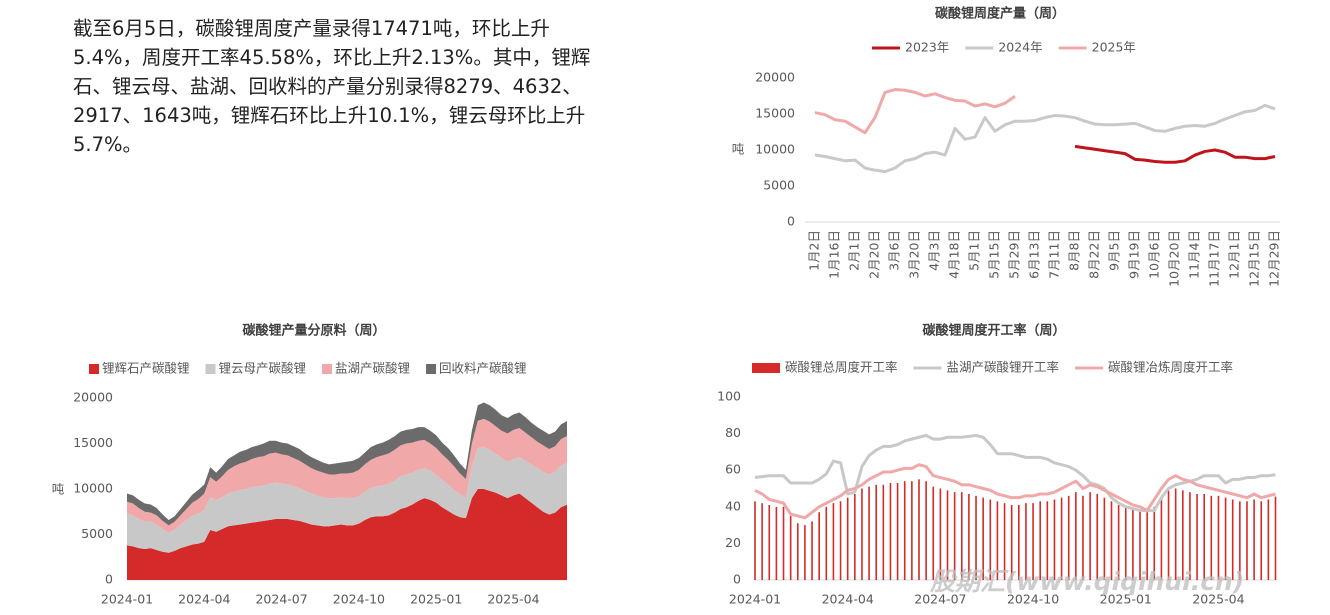 Image resolution: width=1330 pixels, height=615 pixels. What do you see at coordinates (1114, 47) in the screenshot?
I see `legend-label: 2025年` at bounding box center [1114, 47].